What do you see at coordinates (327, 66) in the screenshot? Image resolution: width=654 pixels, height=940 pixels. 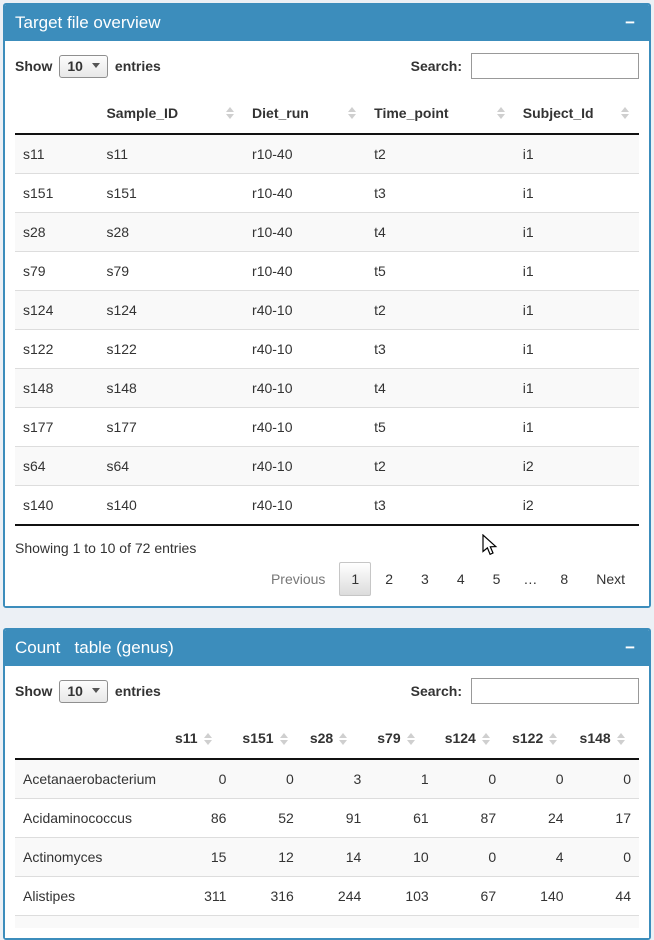 I see `table-controls: Show 10 entries Search:` at bounding box center [327, 66].